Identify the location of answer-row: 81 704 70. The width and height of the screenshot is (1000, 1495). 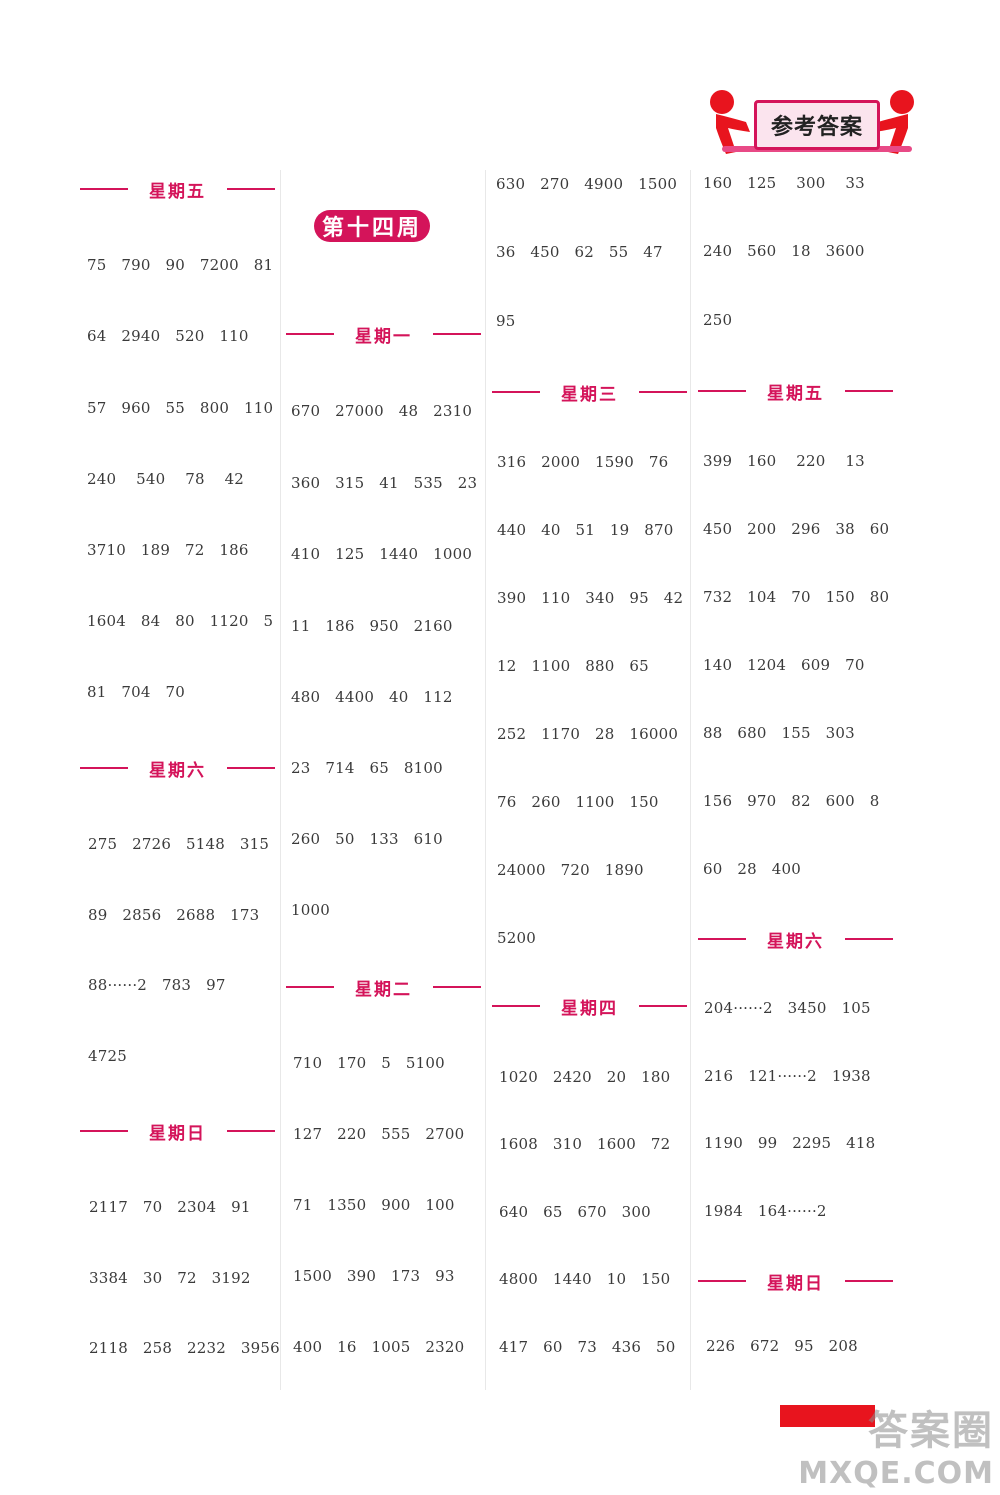
(136, 692).